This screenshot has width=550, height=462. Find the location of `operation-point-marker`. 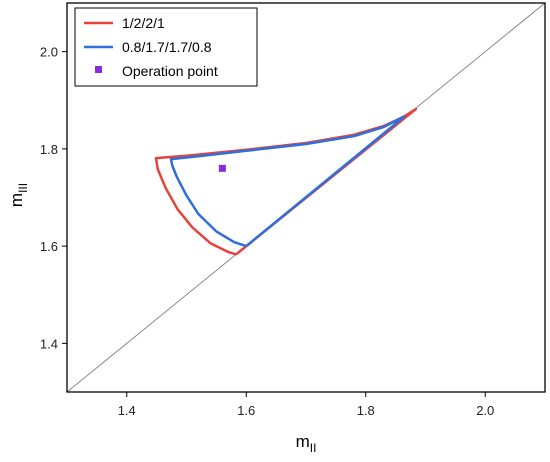

operation-point-marker is located at coordinates (222, 168).